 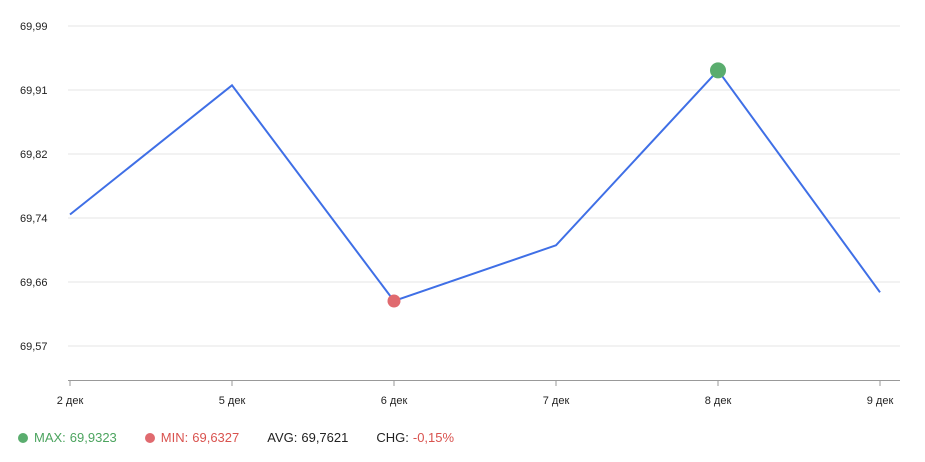 What do you see at coordinates (93, 437) in the screenshot?
I see `legend-max-value: 69,9323` at bounding box center [93, 437].